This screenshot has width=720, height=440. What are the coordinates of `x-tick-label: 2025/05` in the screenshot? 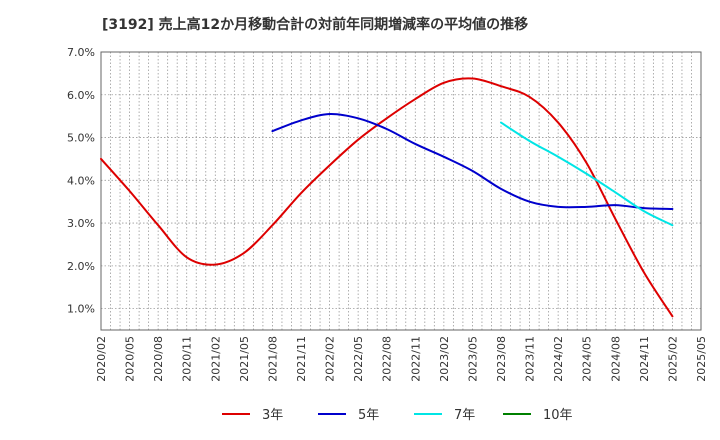 It's located at (701, 359).